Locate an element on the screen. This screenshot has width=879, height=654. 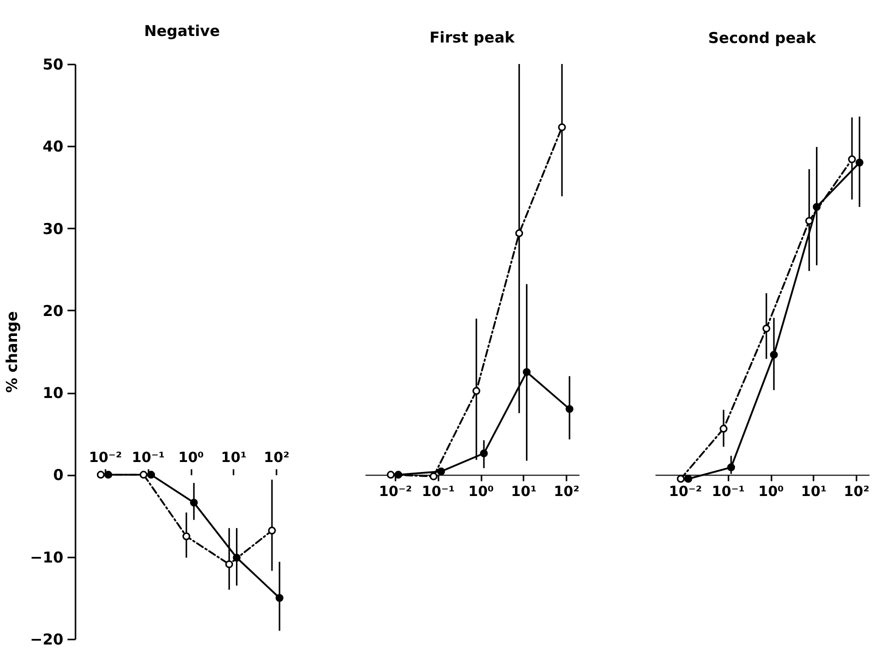
chart-title: Second peak is located at coordinates (762, 38).